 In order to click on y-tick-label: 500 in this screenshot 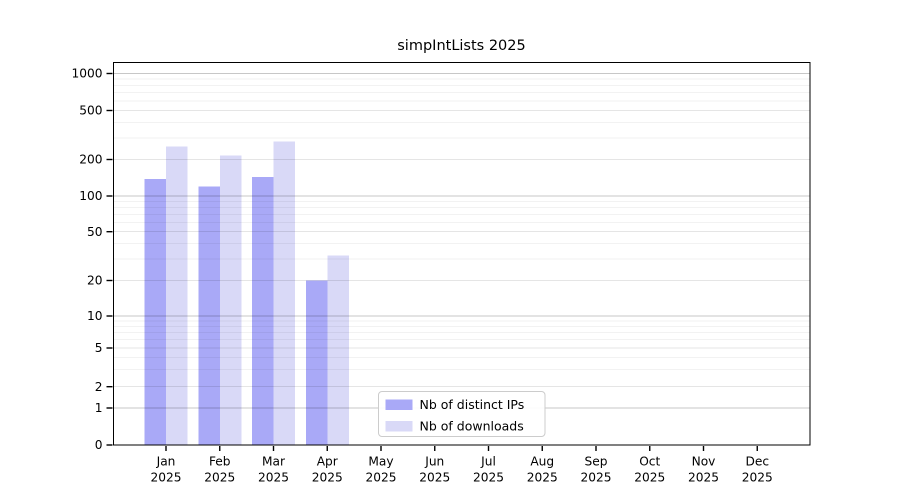, I will do `click(90, 111)`.